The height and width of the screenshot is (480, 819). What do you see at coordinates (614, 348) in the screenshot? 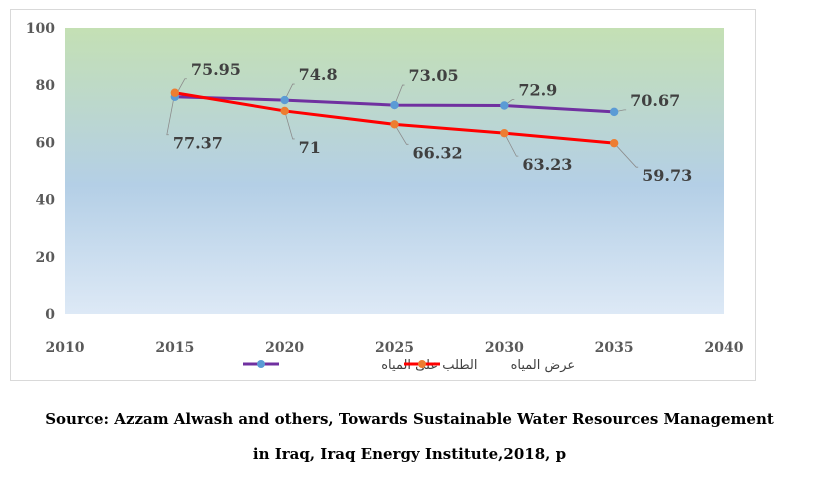
I see `x-tick-label: 2035` at bounding box center [614, 348].